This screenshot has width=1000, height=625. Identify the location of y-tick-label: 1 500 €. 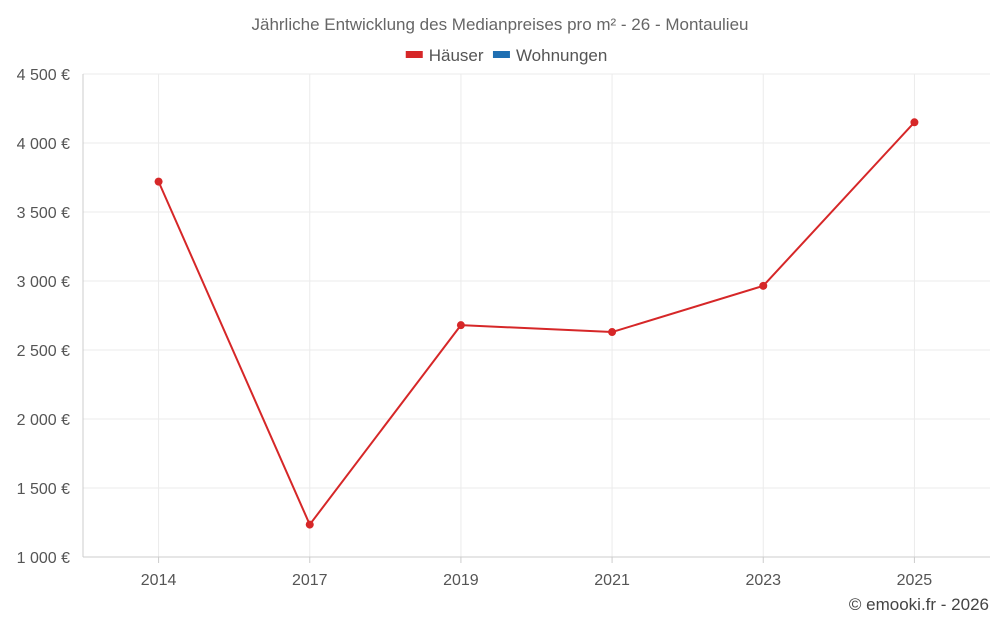
(43, 489).